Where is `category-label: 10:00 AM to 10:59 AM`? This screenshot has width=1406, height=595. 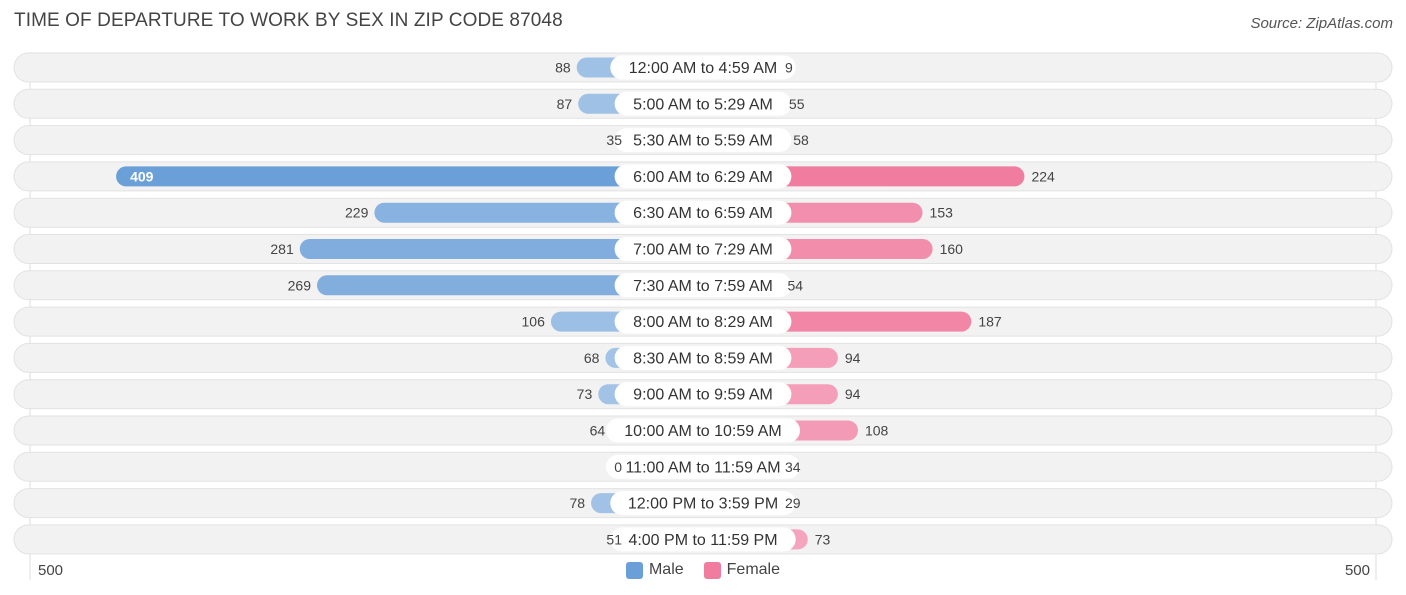 category-label: 10:00 AM to 10:59 AM is located at coordinates (702, 431).